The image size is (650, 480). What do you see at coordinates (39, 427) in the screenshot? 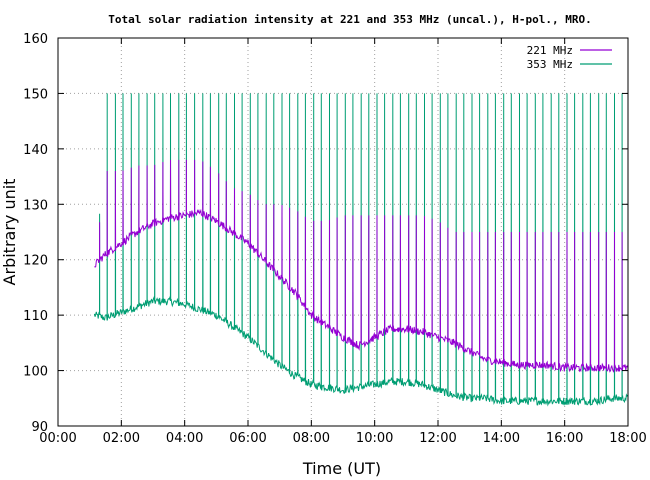
I see `y-tick-label: 90` at bounding box center [39, 427].